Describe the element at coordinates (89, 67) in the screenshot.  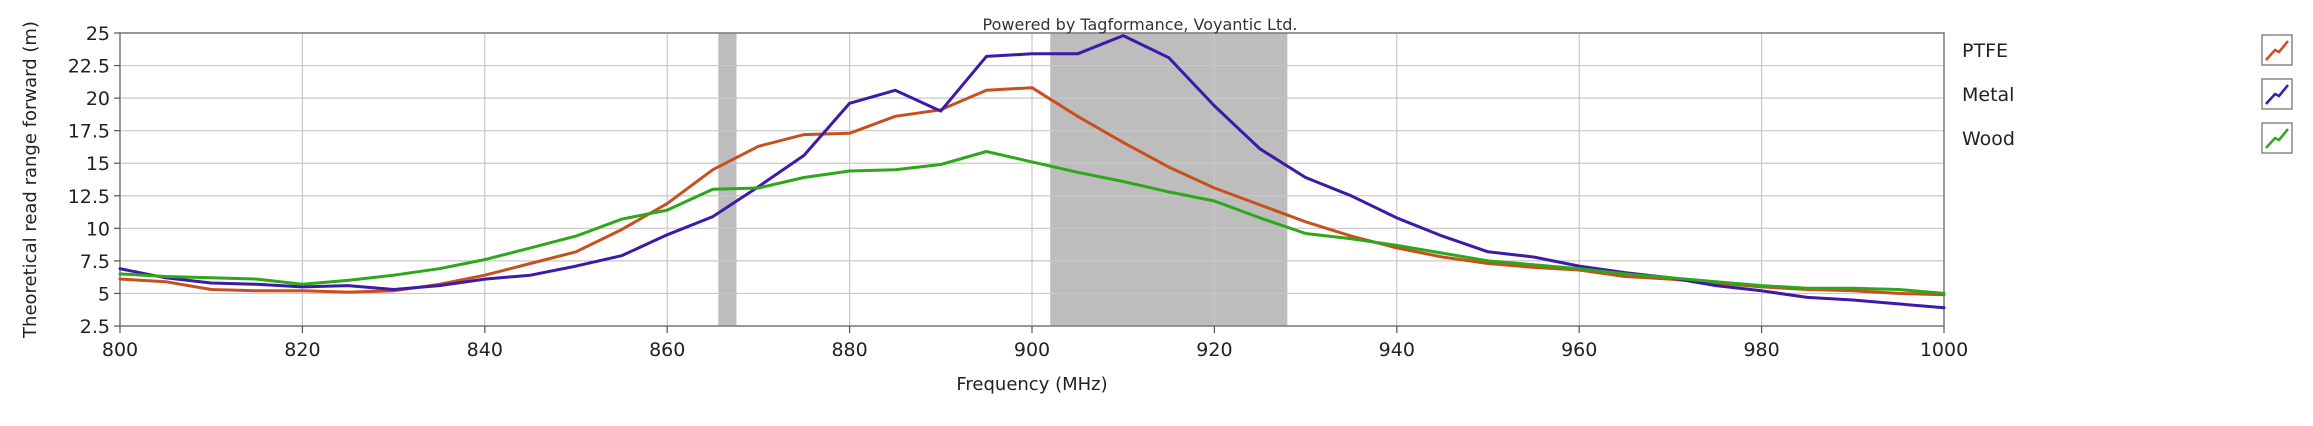
I see `y-tick-label: 22.5` at that location.